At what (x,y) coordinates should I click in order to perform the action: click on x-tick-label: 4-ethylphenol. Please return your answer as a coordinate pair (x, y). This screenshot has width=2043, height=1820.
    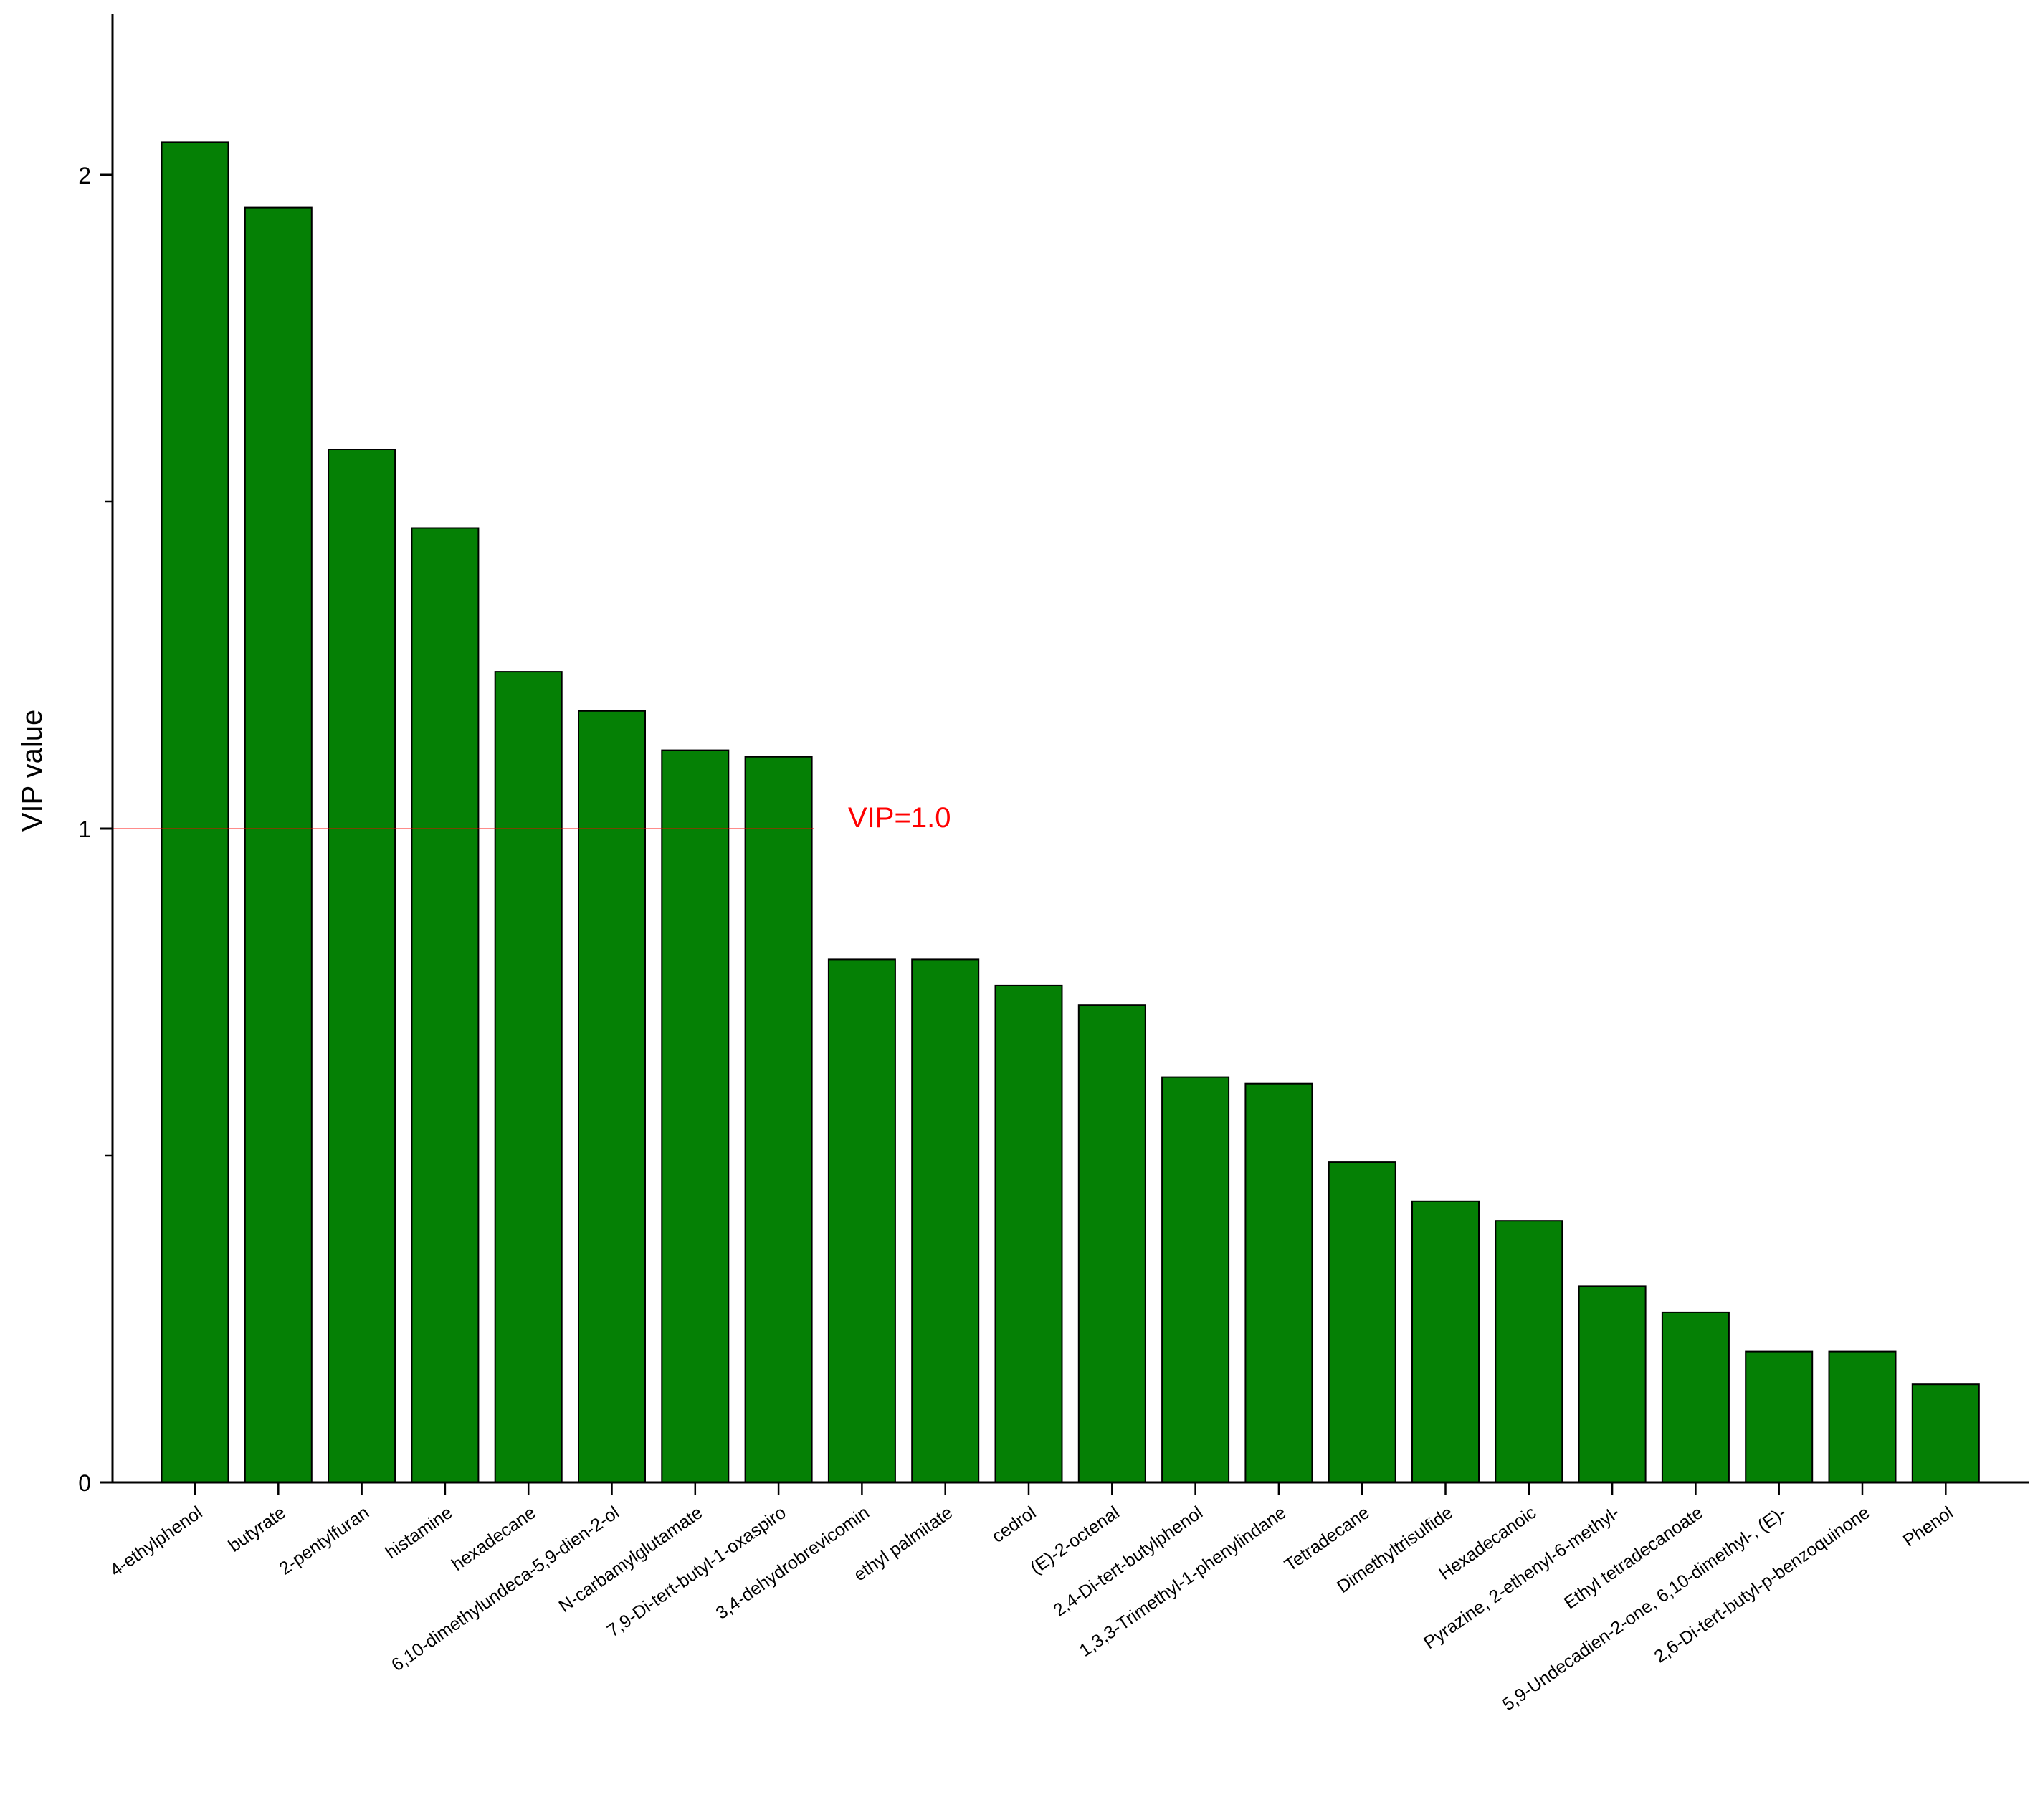
    Looking at the image, I should click on (156, 1541).